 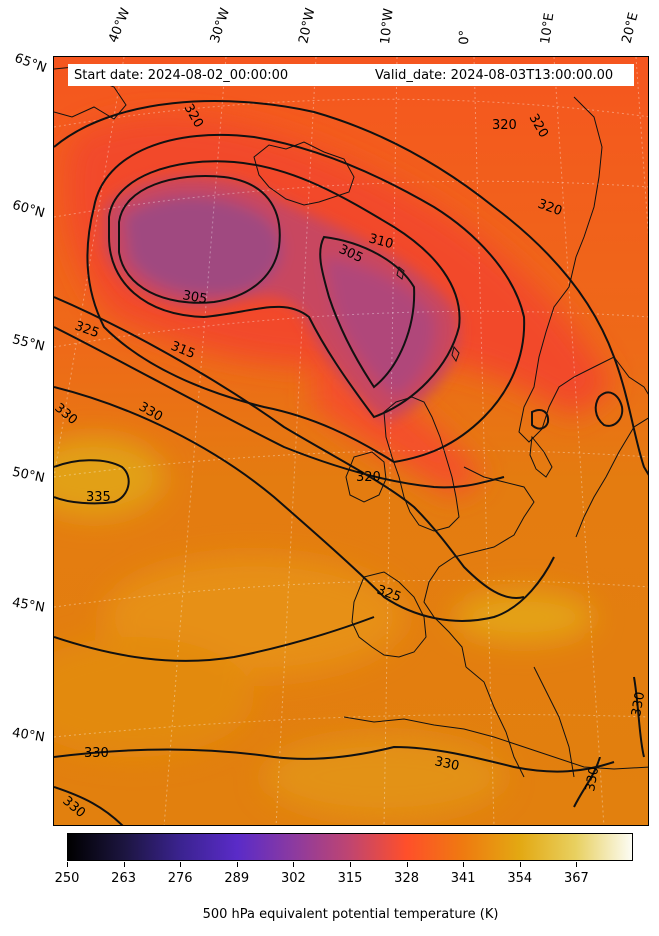 I want to click on contour-label: 305, so click(x=194, y=297).